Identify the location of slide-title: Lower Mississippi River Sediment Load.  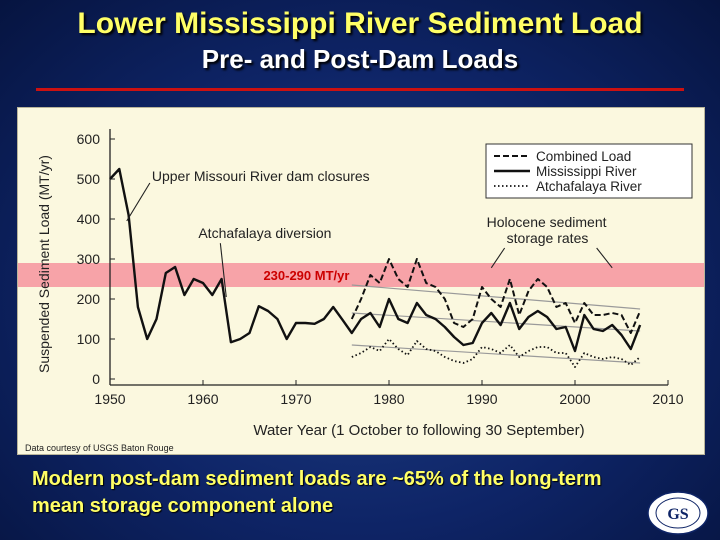
(360, 23).